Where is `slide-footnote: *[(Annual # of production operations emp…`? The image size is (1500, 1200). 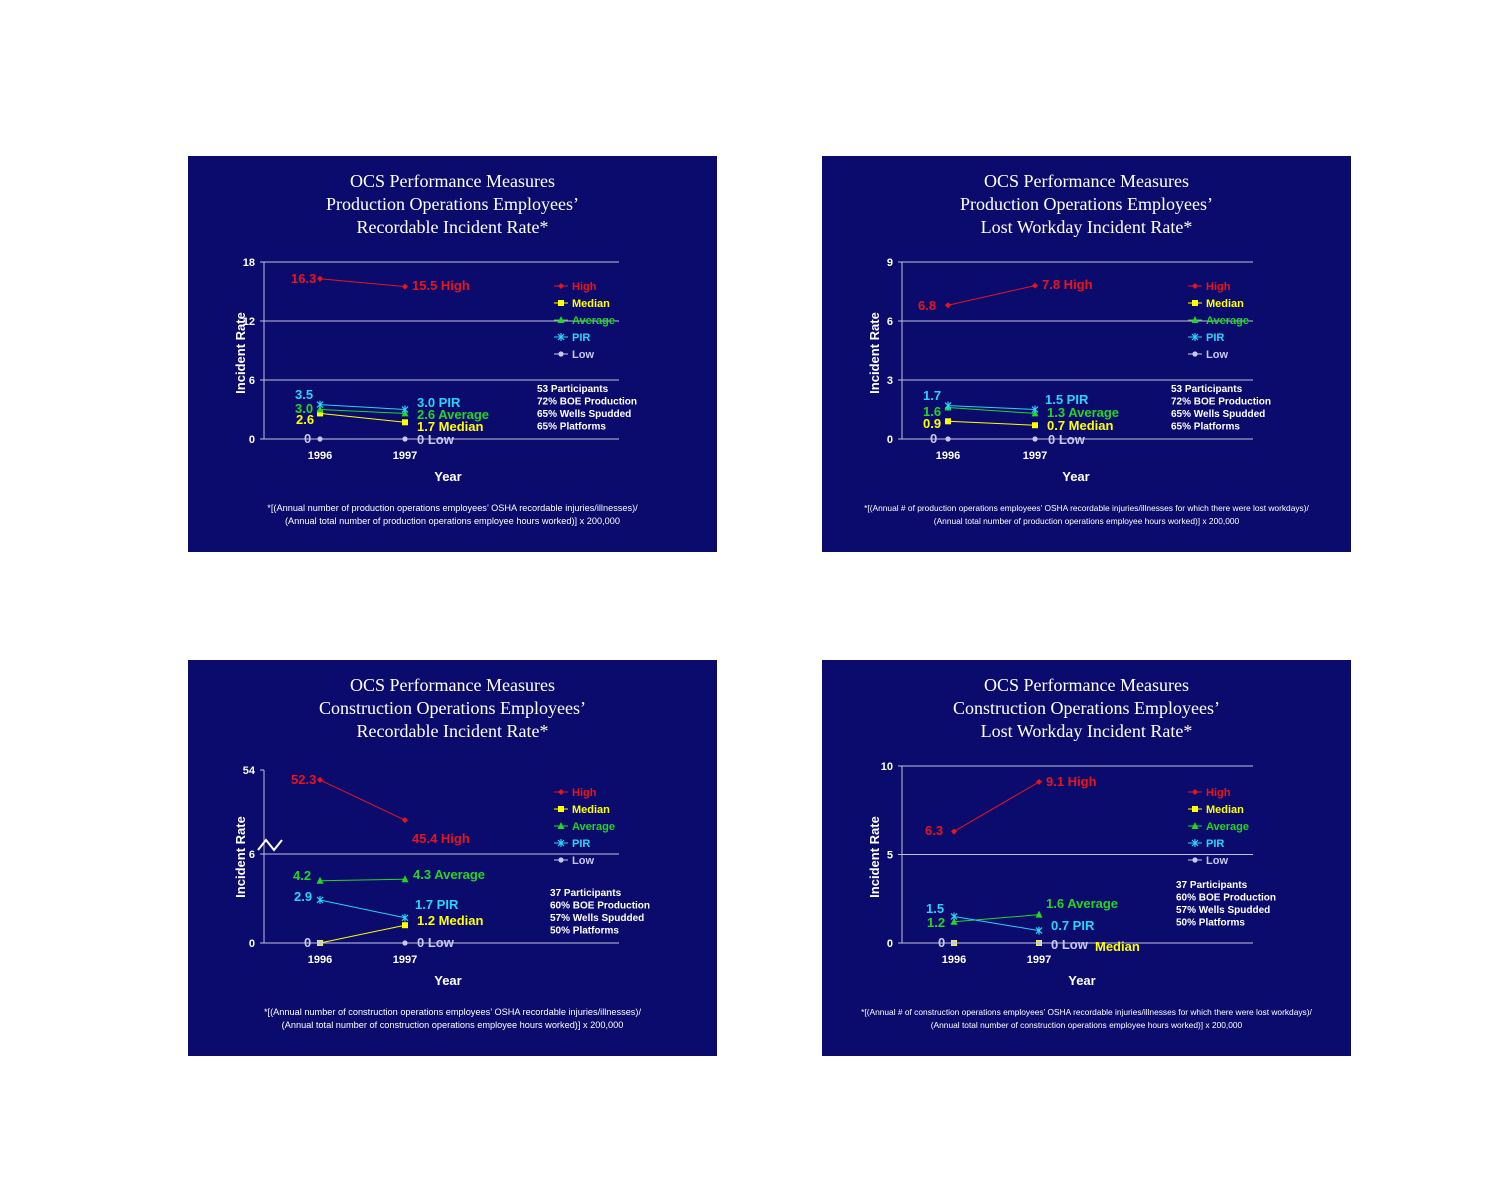
slide-footnote: *[(Annual # of production operations emp… is located at coordinates (1086, 515).